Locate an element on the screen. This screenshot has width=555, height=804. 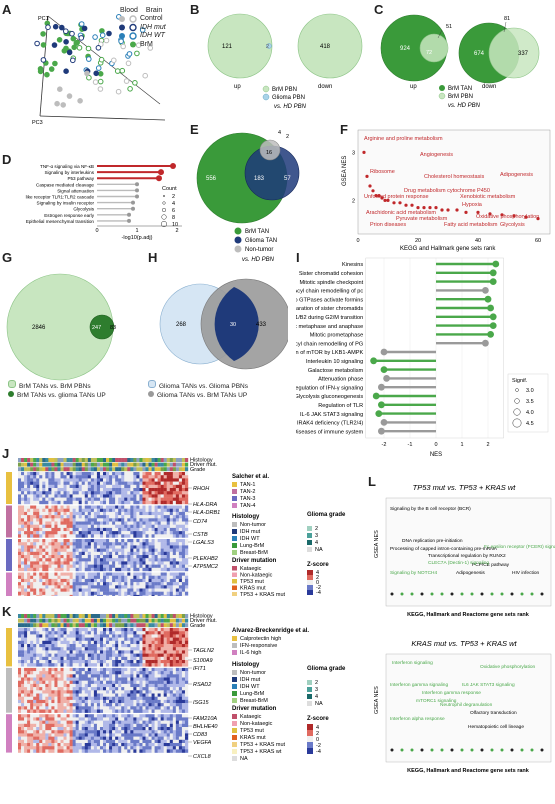
pca-point is located at coordinates (122, 70).